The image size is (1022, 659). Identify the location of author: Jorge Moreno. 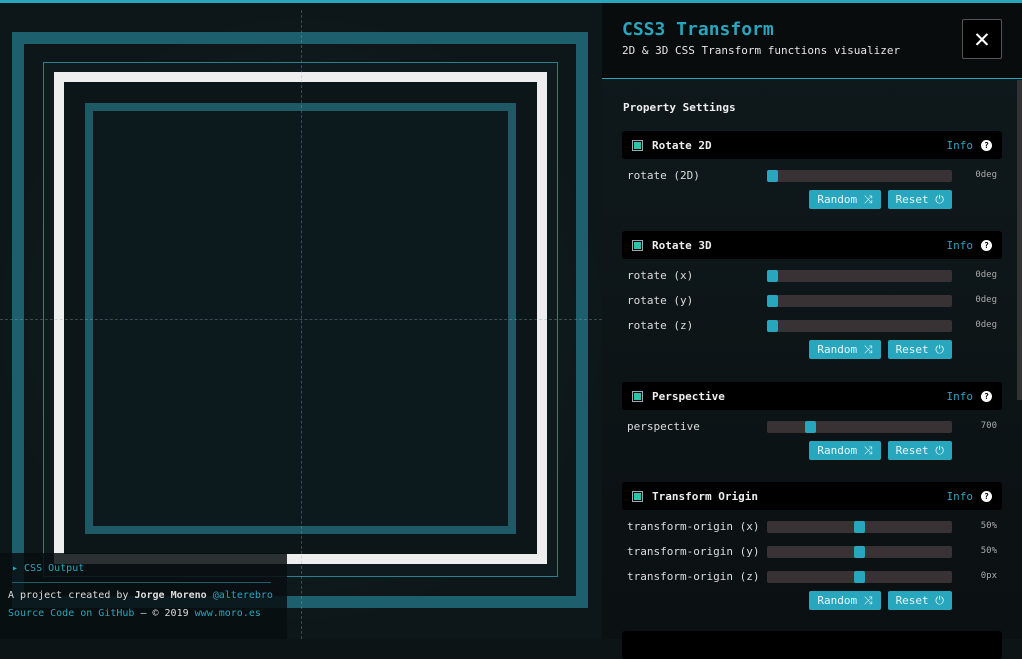
(170, 595).